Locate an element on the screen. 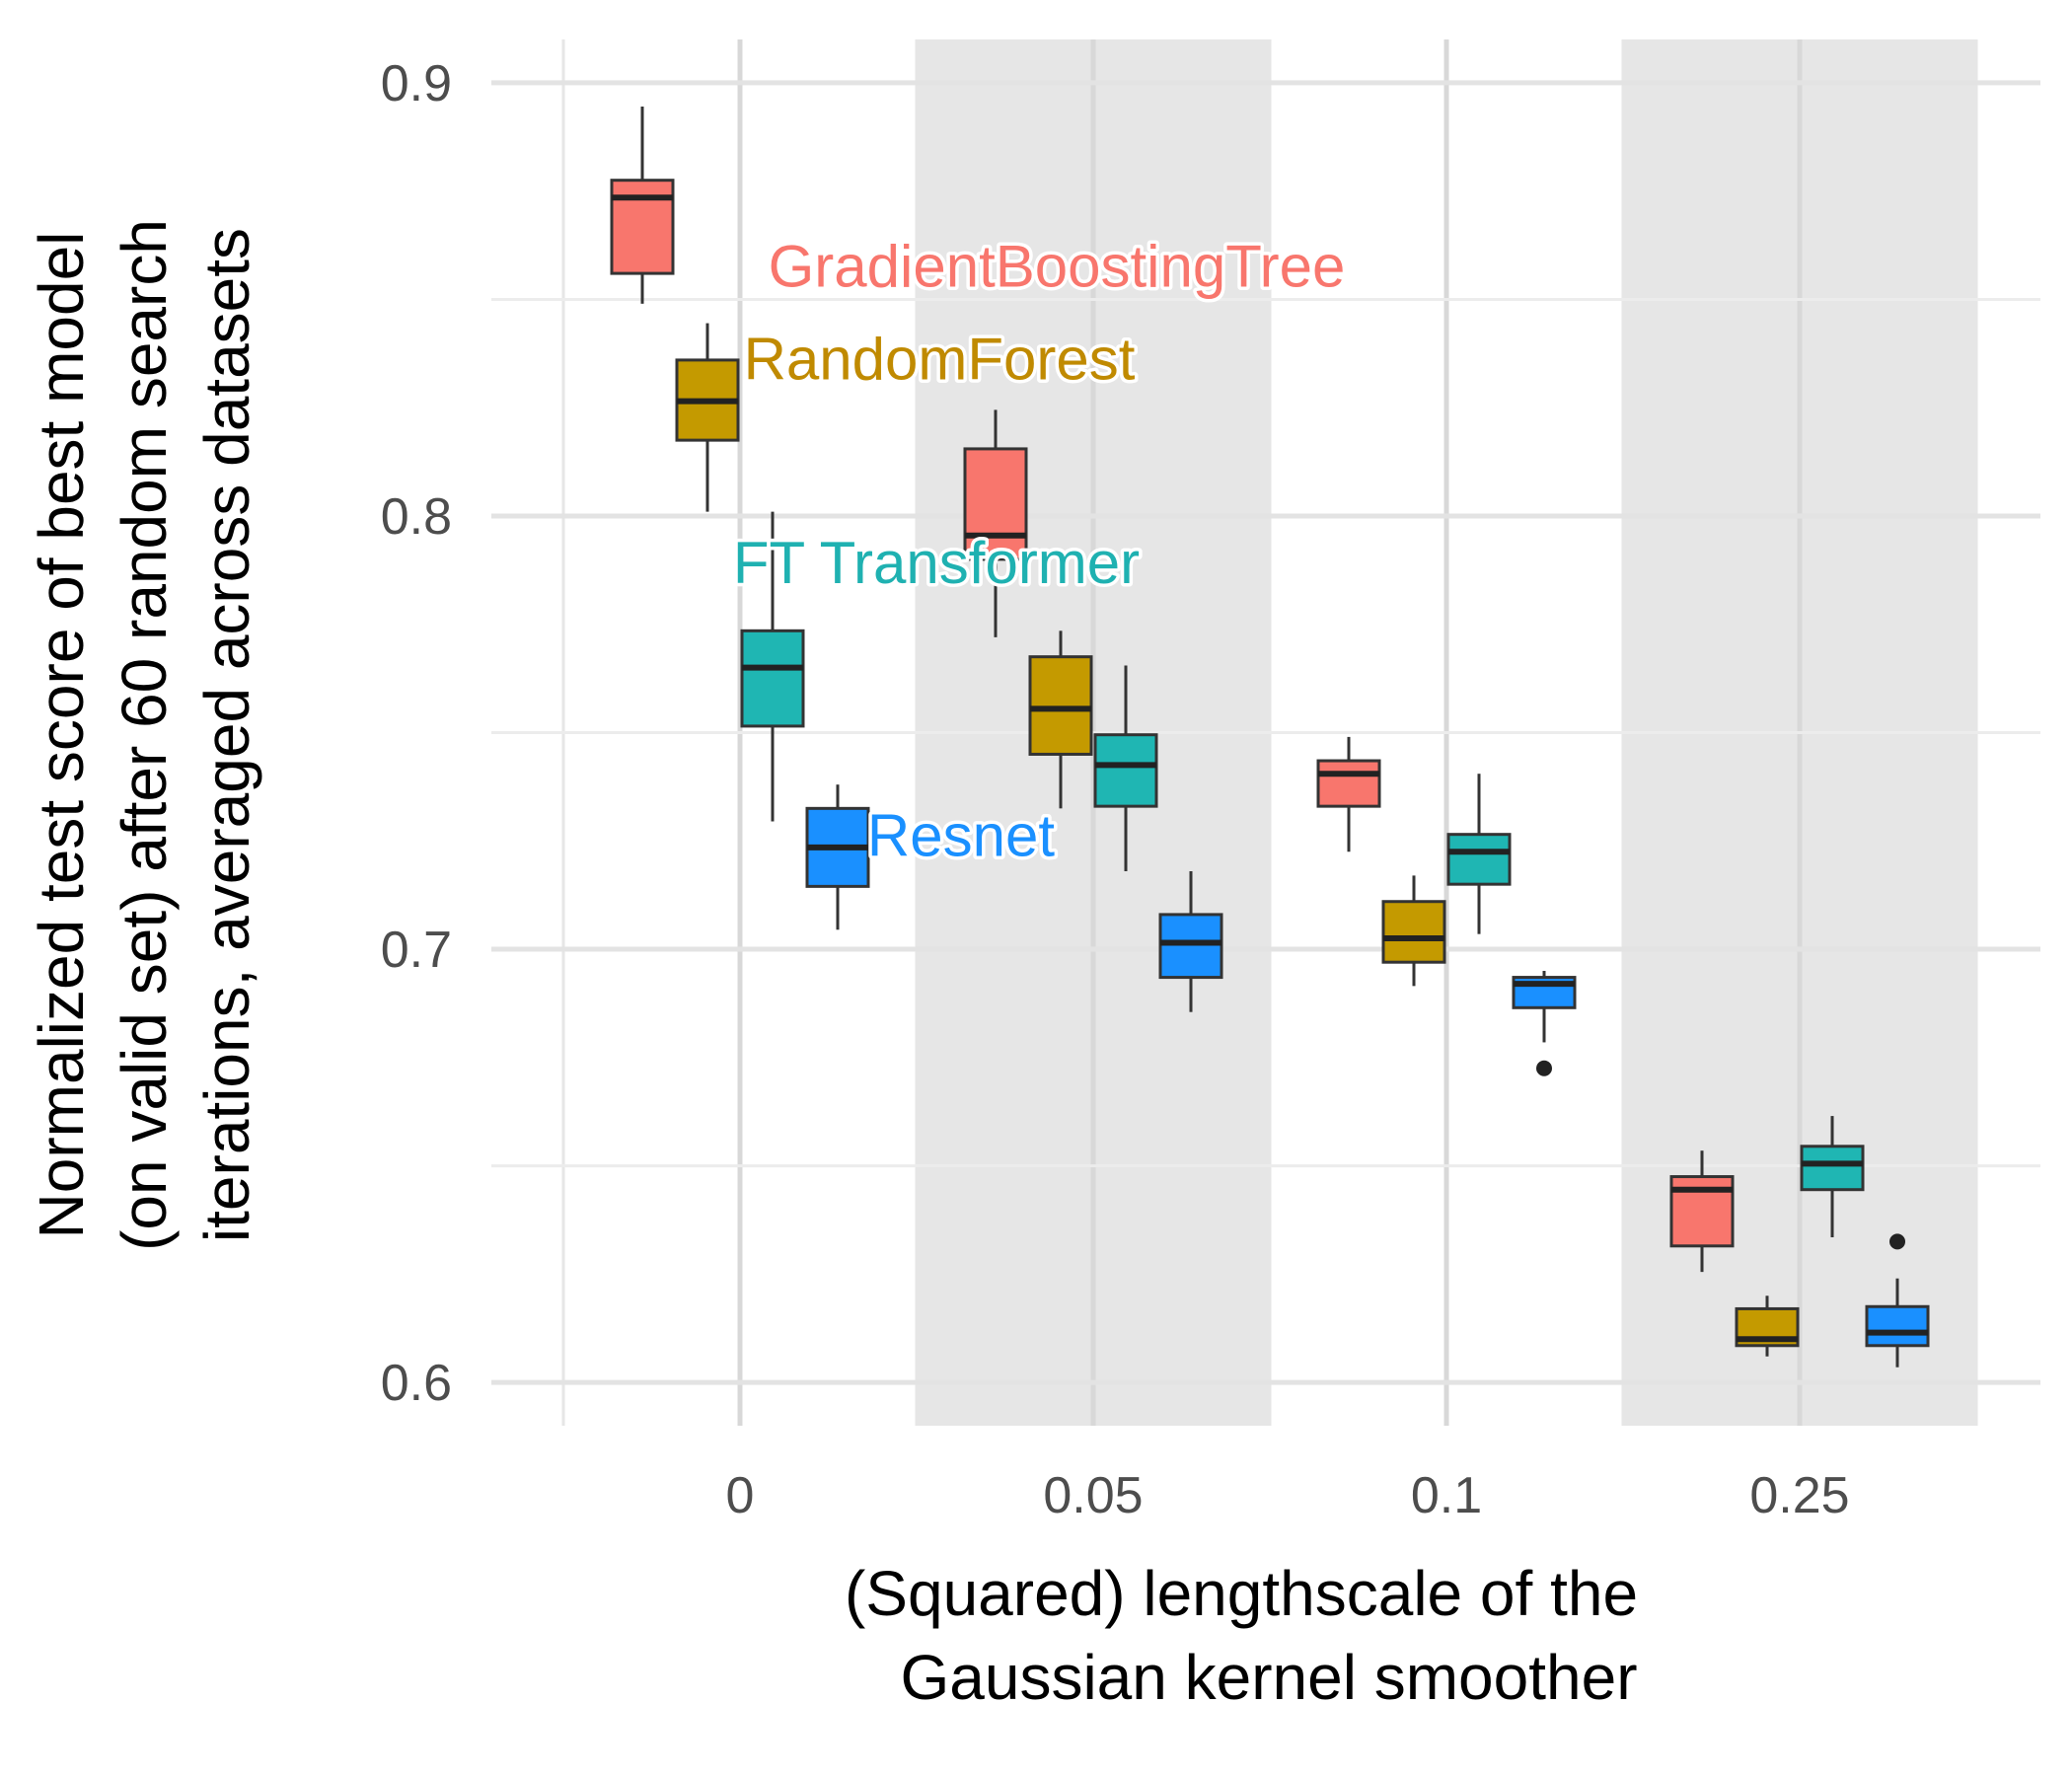  y-axis-title-line-2: (on valid set) after 60 random search is located at coordinates (144, 735).